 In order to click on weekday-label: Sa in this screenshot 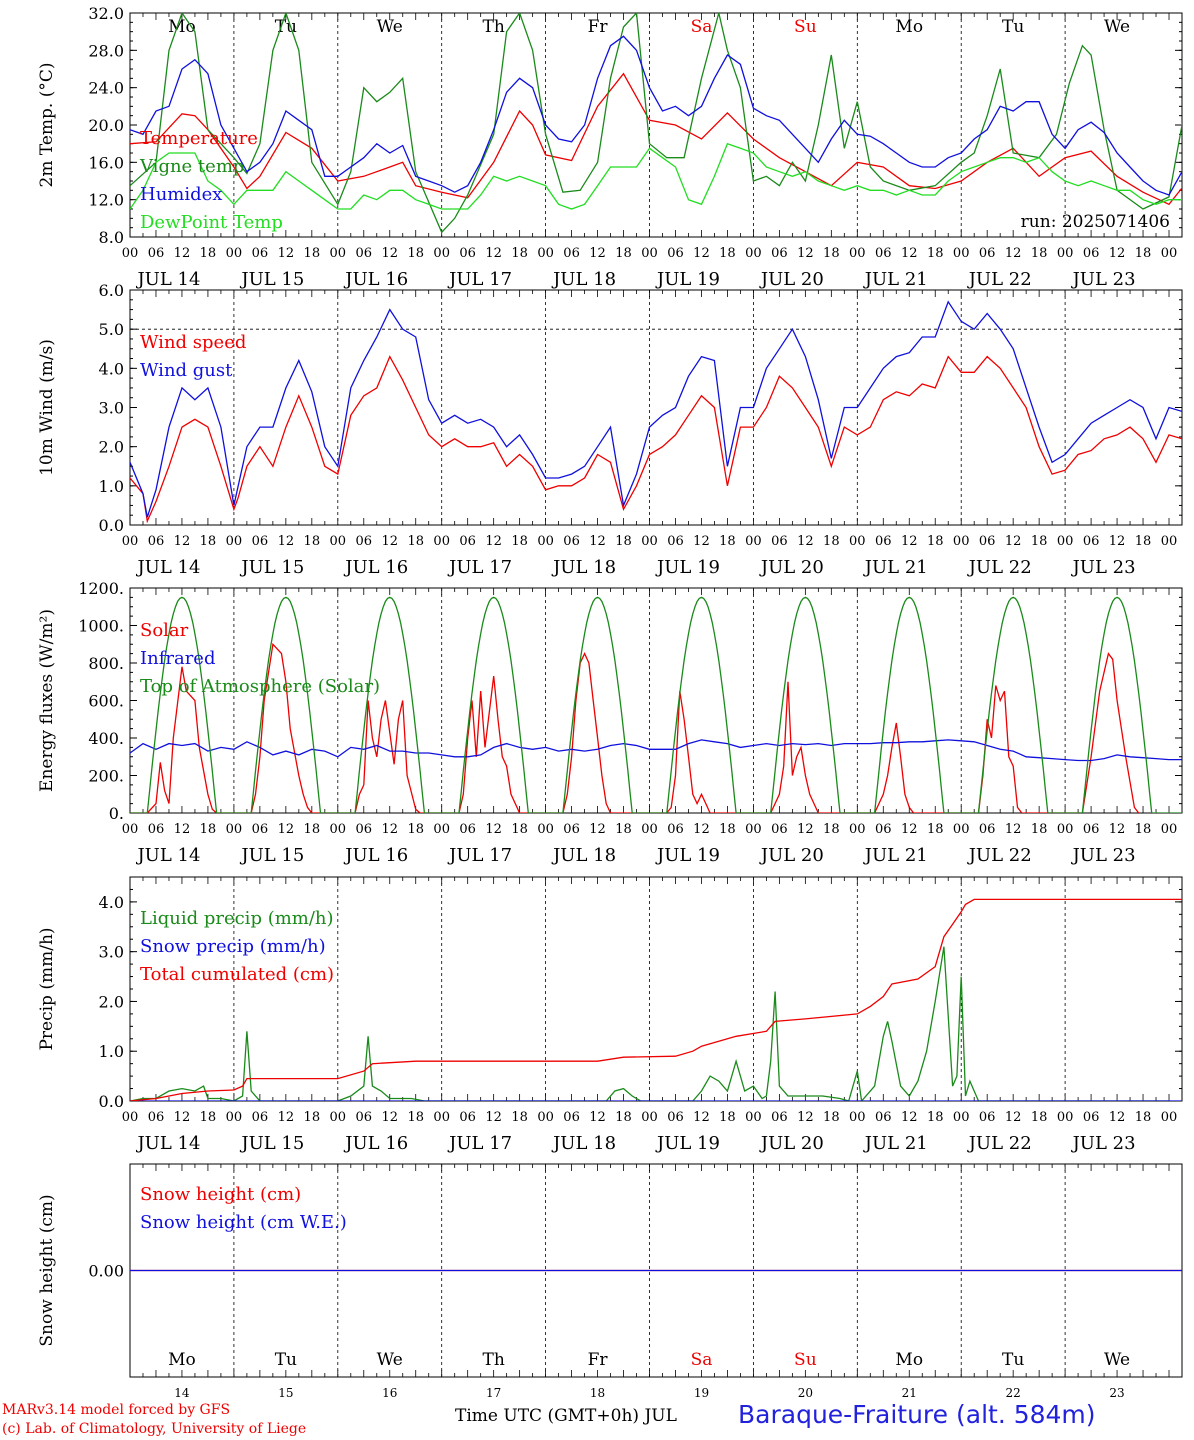, I will do `click(702, 1360)`.